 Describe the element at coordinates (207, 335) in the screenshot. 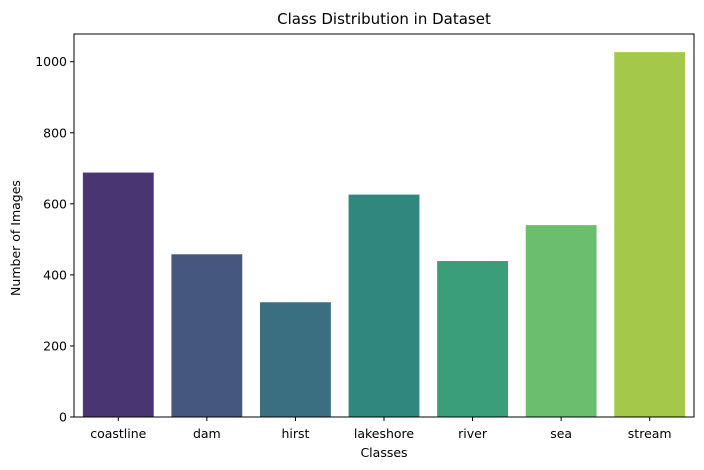

I see `bar-dam` at that location.